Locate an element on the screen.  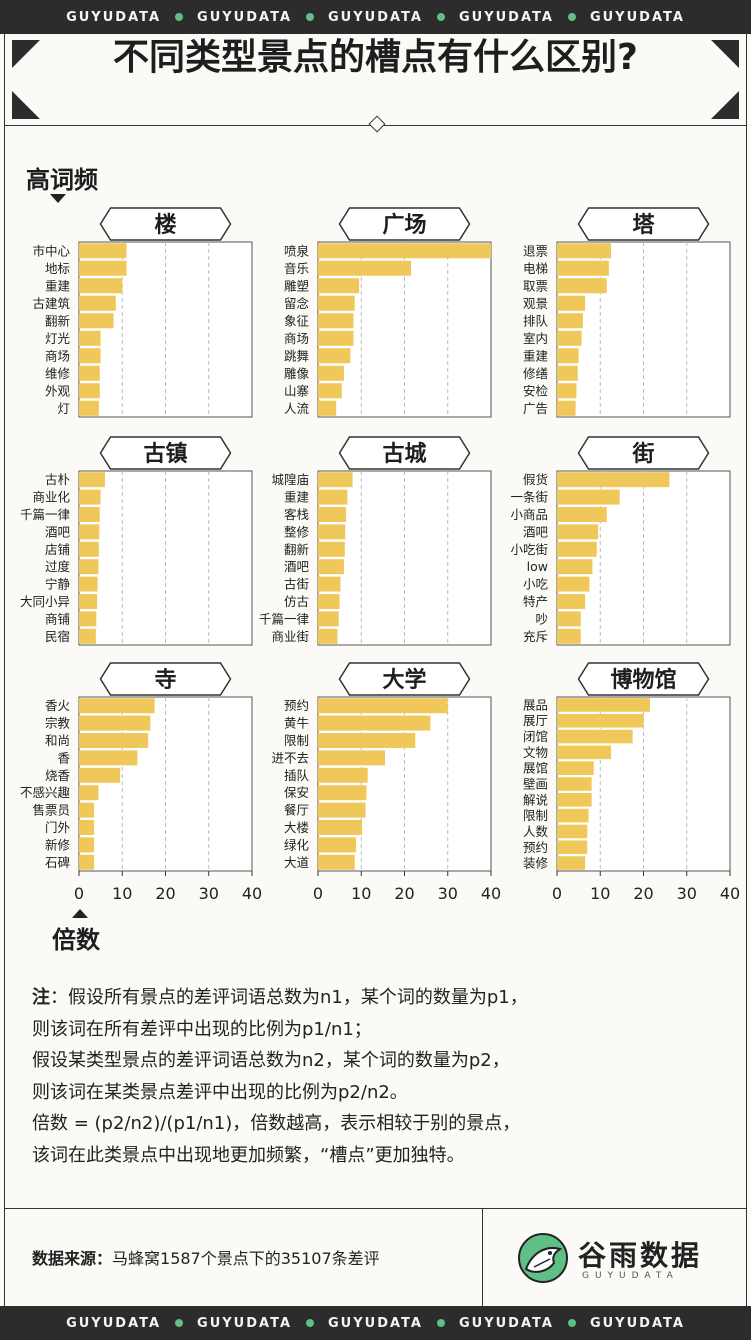
category-label: 民宿 is located at coordinates (57, 636).